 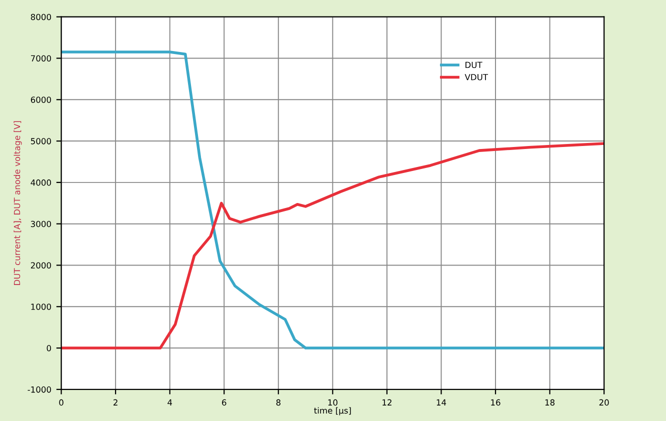 I want to click on y-axis-title: DUT current [A], DUT anode voltage [V], so click(x=18, y=203).